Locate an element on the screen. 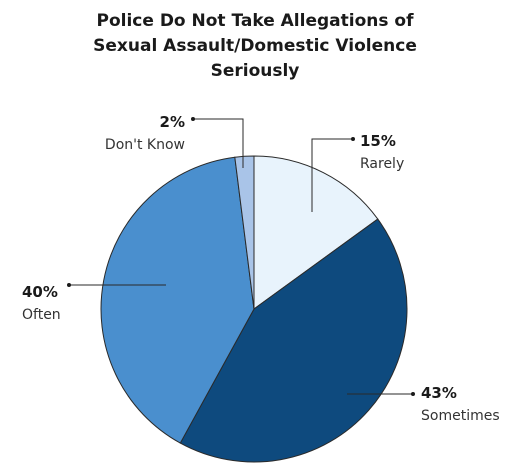 The height and width of the screenshot is (464, 520). pie-slice-don-t-know is located at coordinates (244, 232).